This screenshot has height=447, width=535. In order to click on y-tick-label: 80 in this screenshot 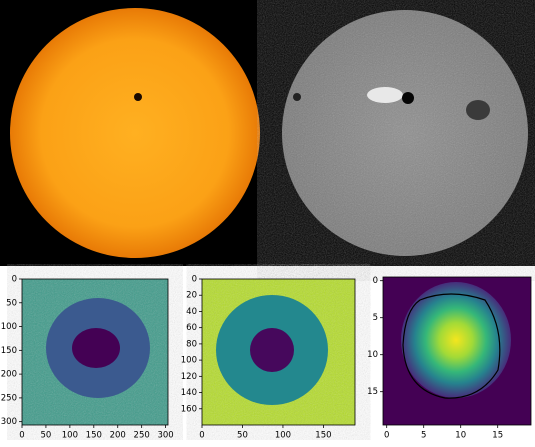, I will do `click(191, 344)`.